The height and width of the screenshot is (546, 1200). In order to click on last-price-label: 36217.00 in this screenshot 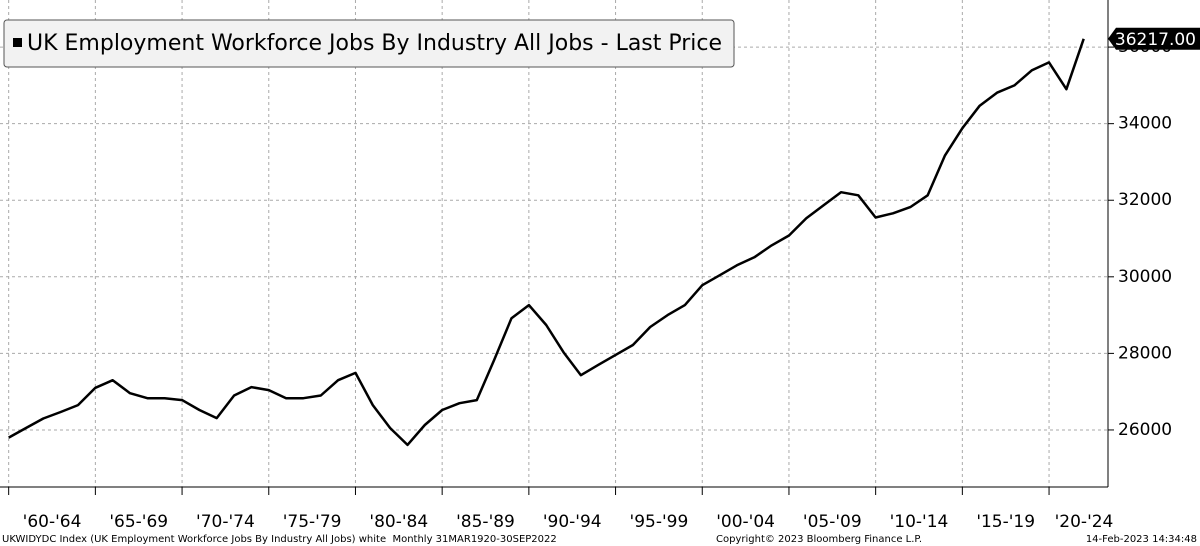, I will do `click(1155, 40)`.